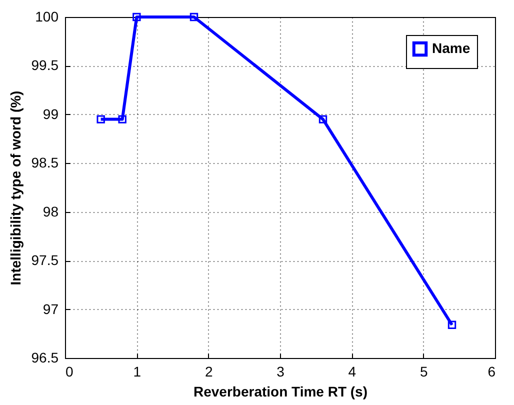 This screenshot has height=405, width=514. I want to click on y-tick-label: 97, so click(50, 308).